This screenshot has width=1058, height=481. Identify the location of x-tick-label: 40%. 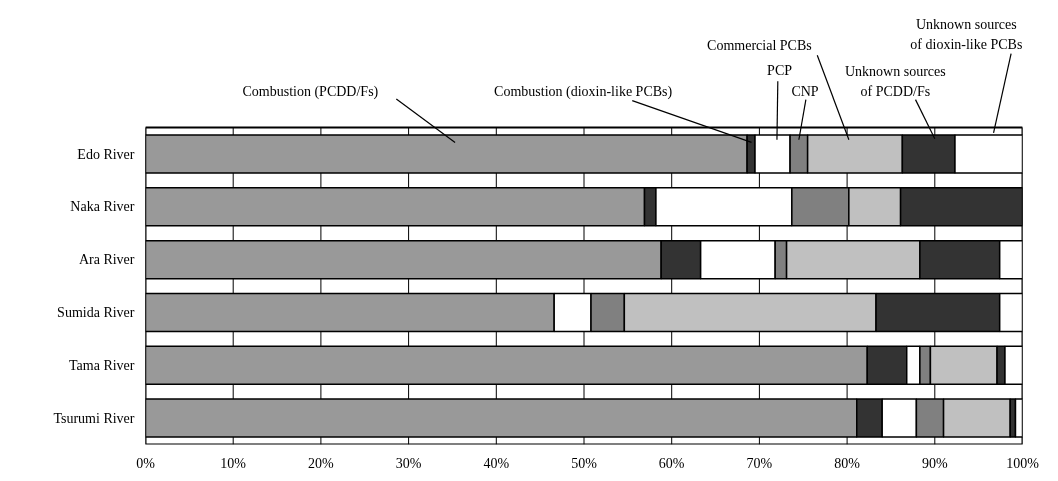
(496, 463).